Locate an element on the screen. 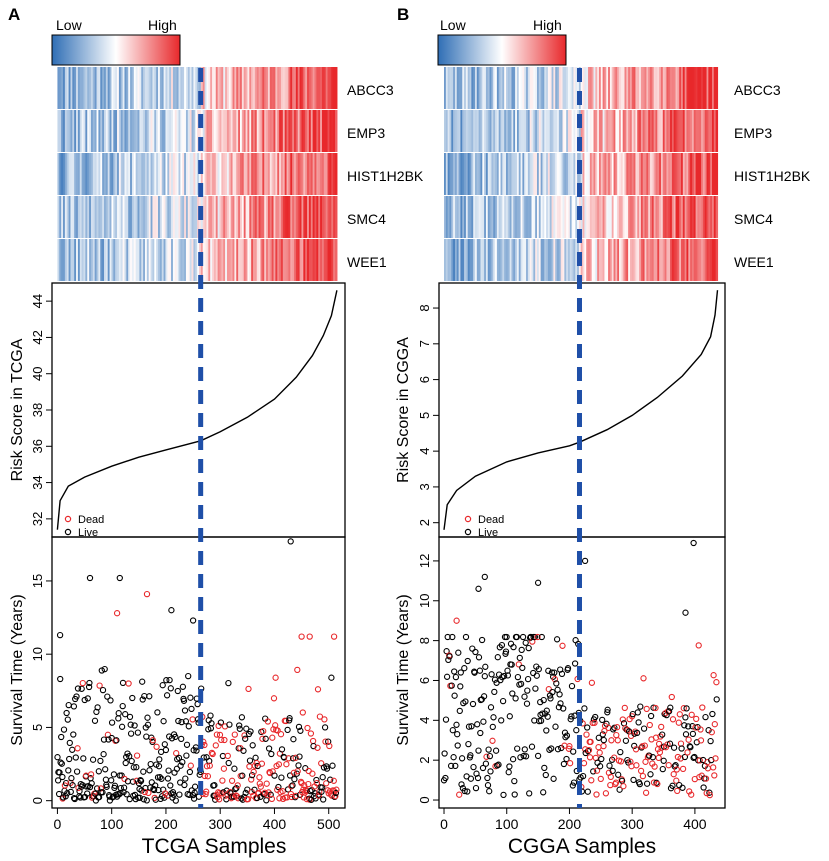 Image resolution: width=829 pixels, height=861 pixels. panel-b-gene-2: HIST1H2BK is located at coordinates (772, 176).